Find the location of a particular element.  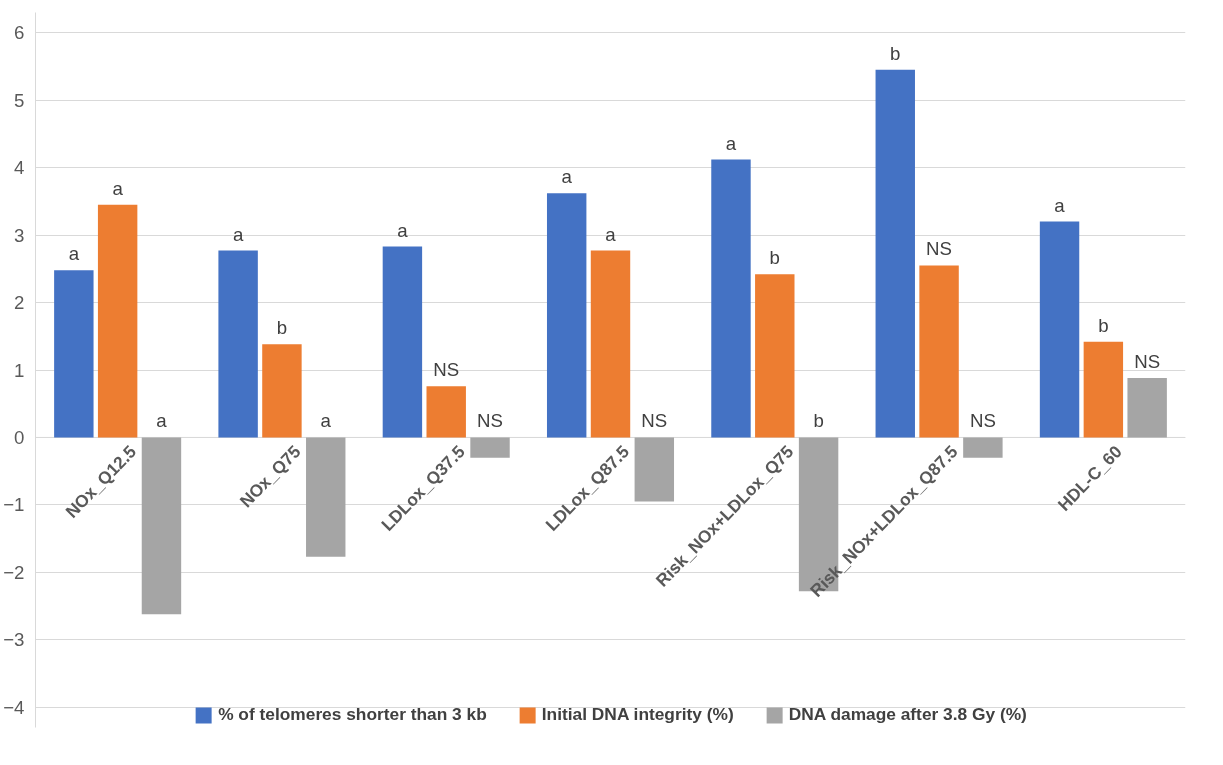

y-tick-label: 2 is located at coordinates (19, 303).